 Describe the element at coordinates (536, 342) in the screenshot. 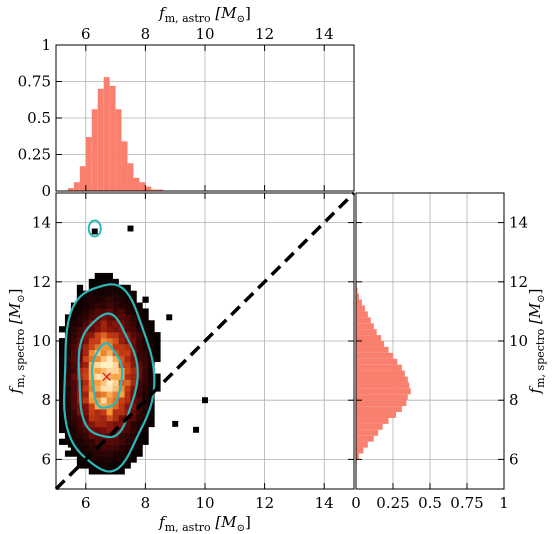

I see `right-ylabel-text: fm, spectro [M⊙]` at that location.